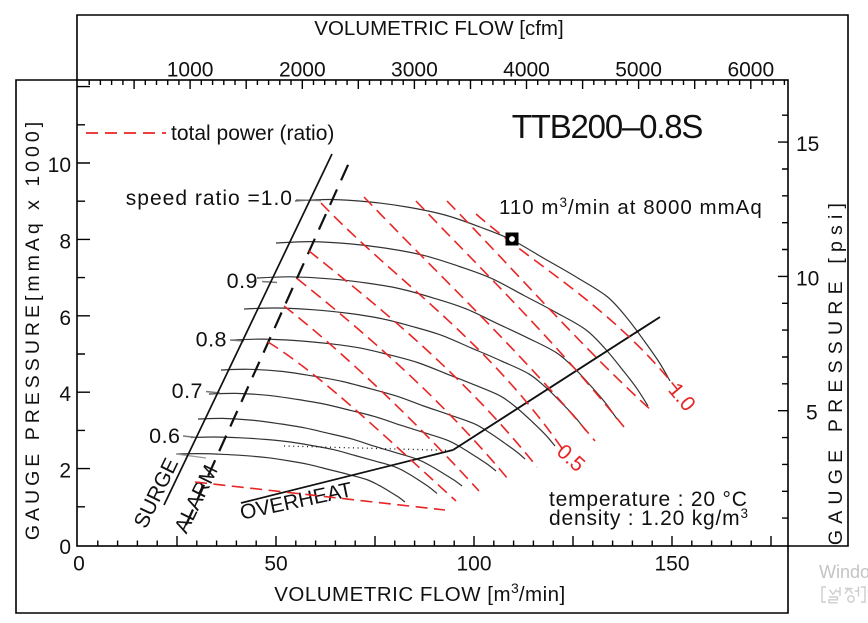  What do you see at coordinates (671, 564) in the screenshot?
I see `svg-text: 150` at bounding box center [671, 564].